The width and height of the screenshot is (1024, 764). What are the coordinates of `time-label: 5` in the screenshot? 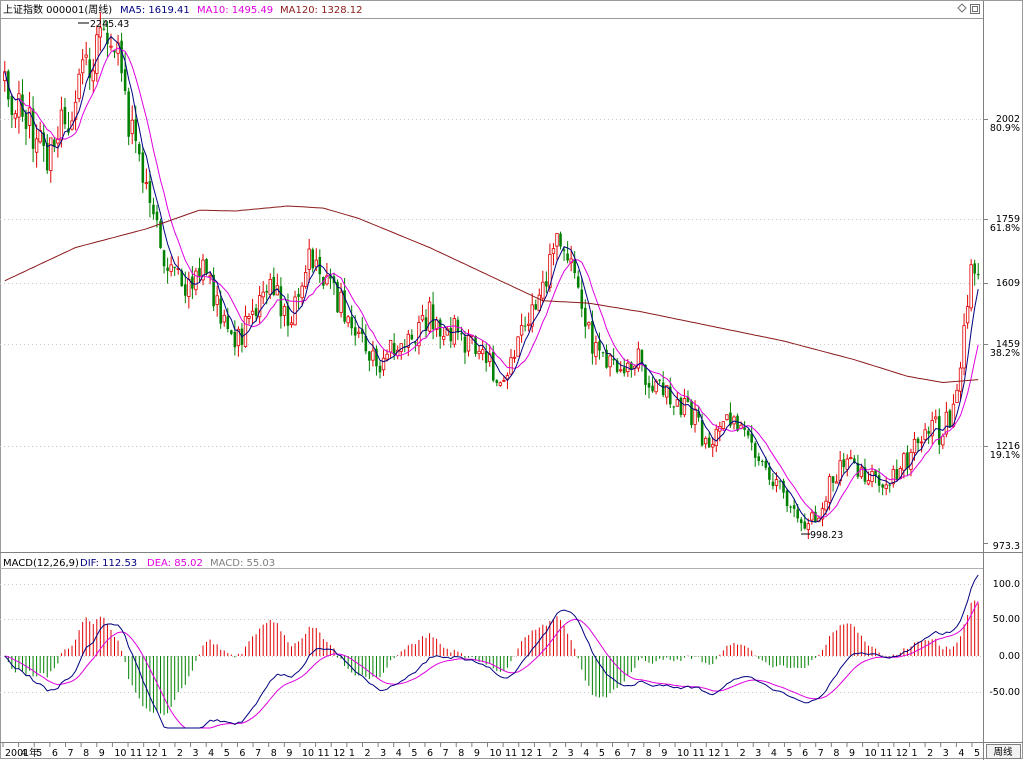 It's located at (602, 753).